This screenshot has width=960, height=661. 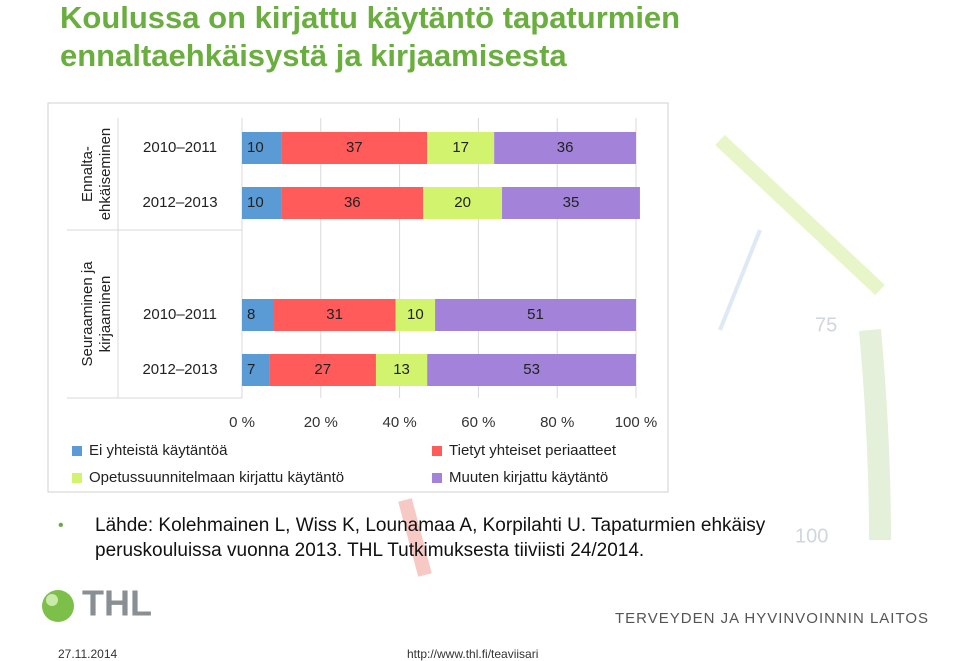 I want to click on data-label: 13, so click(x=401, y=369).